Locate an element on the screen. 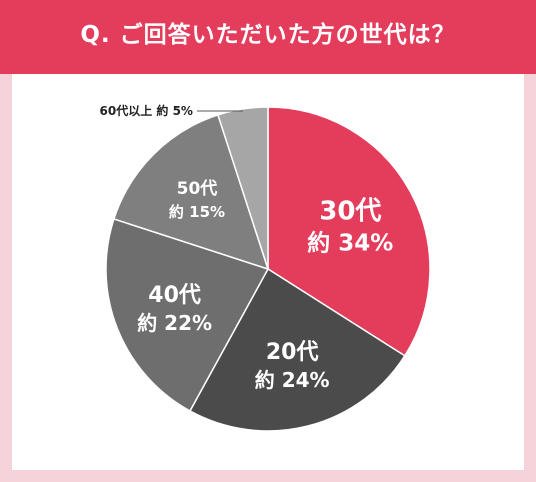 This screenshot has height=482, width=536. slice-value-label-4: 約 15% is located at coordinates (197, 212).